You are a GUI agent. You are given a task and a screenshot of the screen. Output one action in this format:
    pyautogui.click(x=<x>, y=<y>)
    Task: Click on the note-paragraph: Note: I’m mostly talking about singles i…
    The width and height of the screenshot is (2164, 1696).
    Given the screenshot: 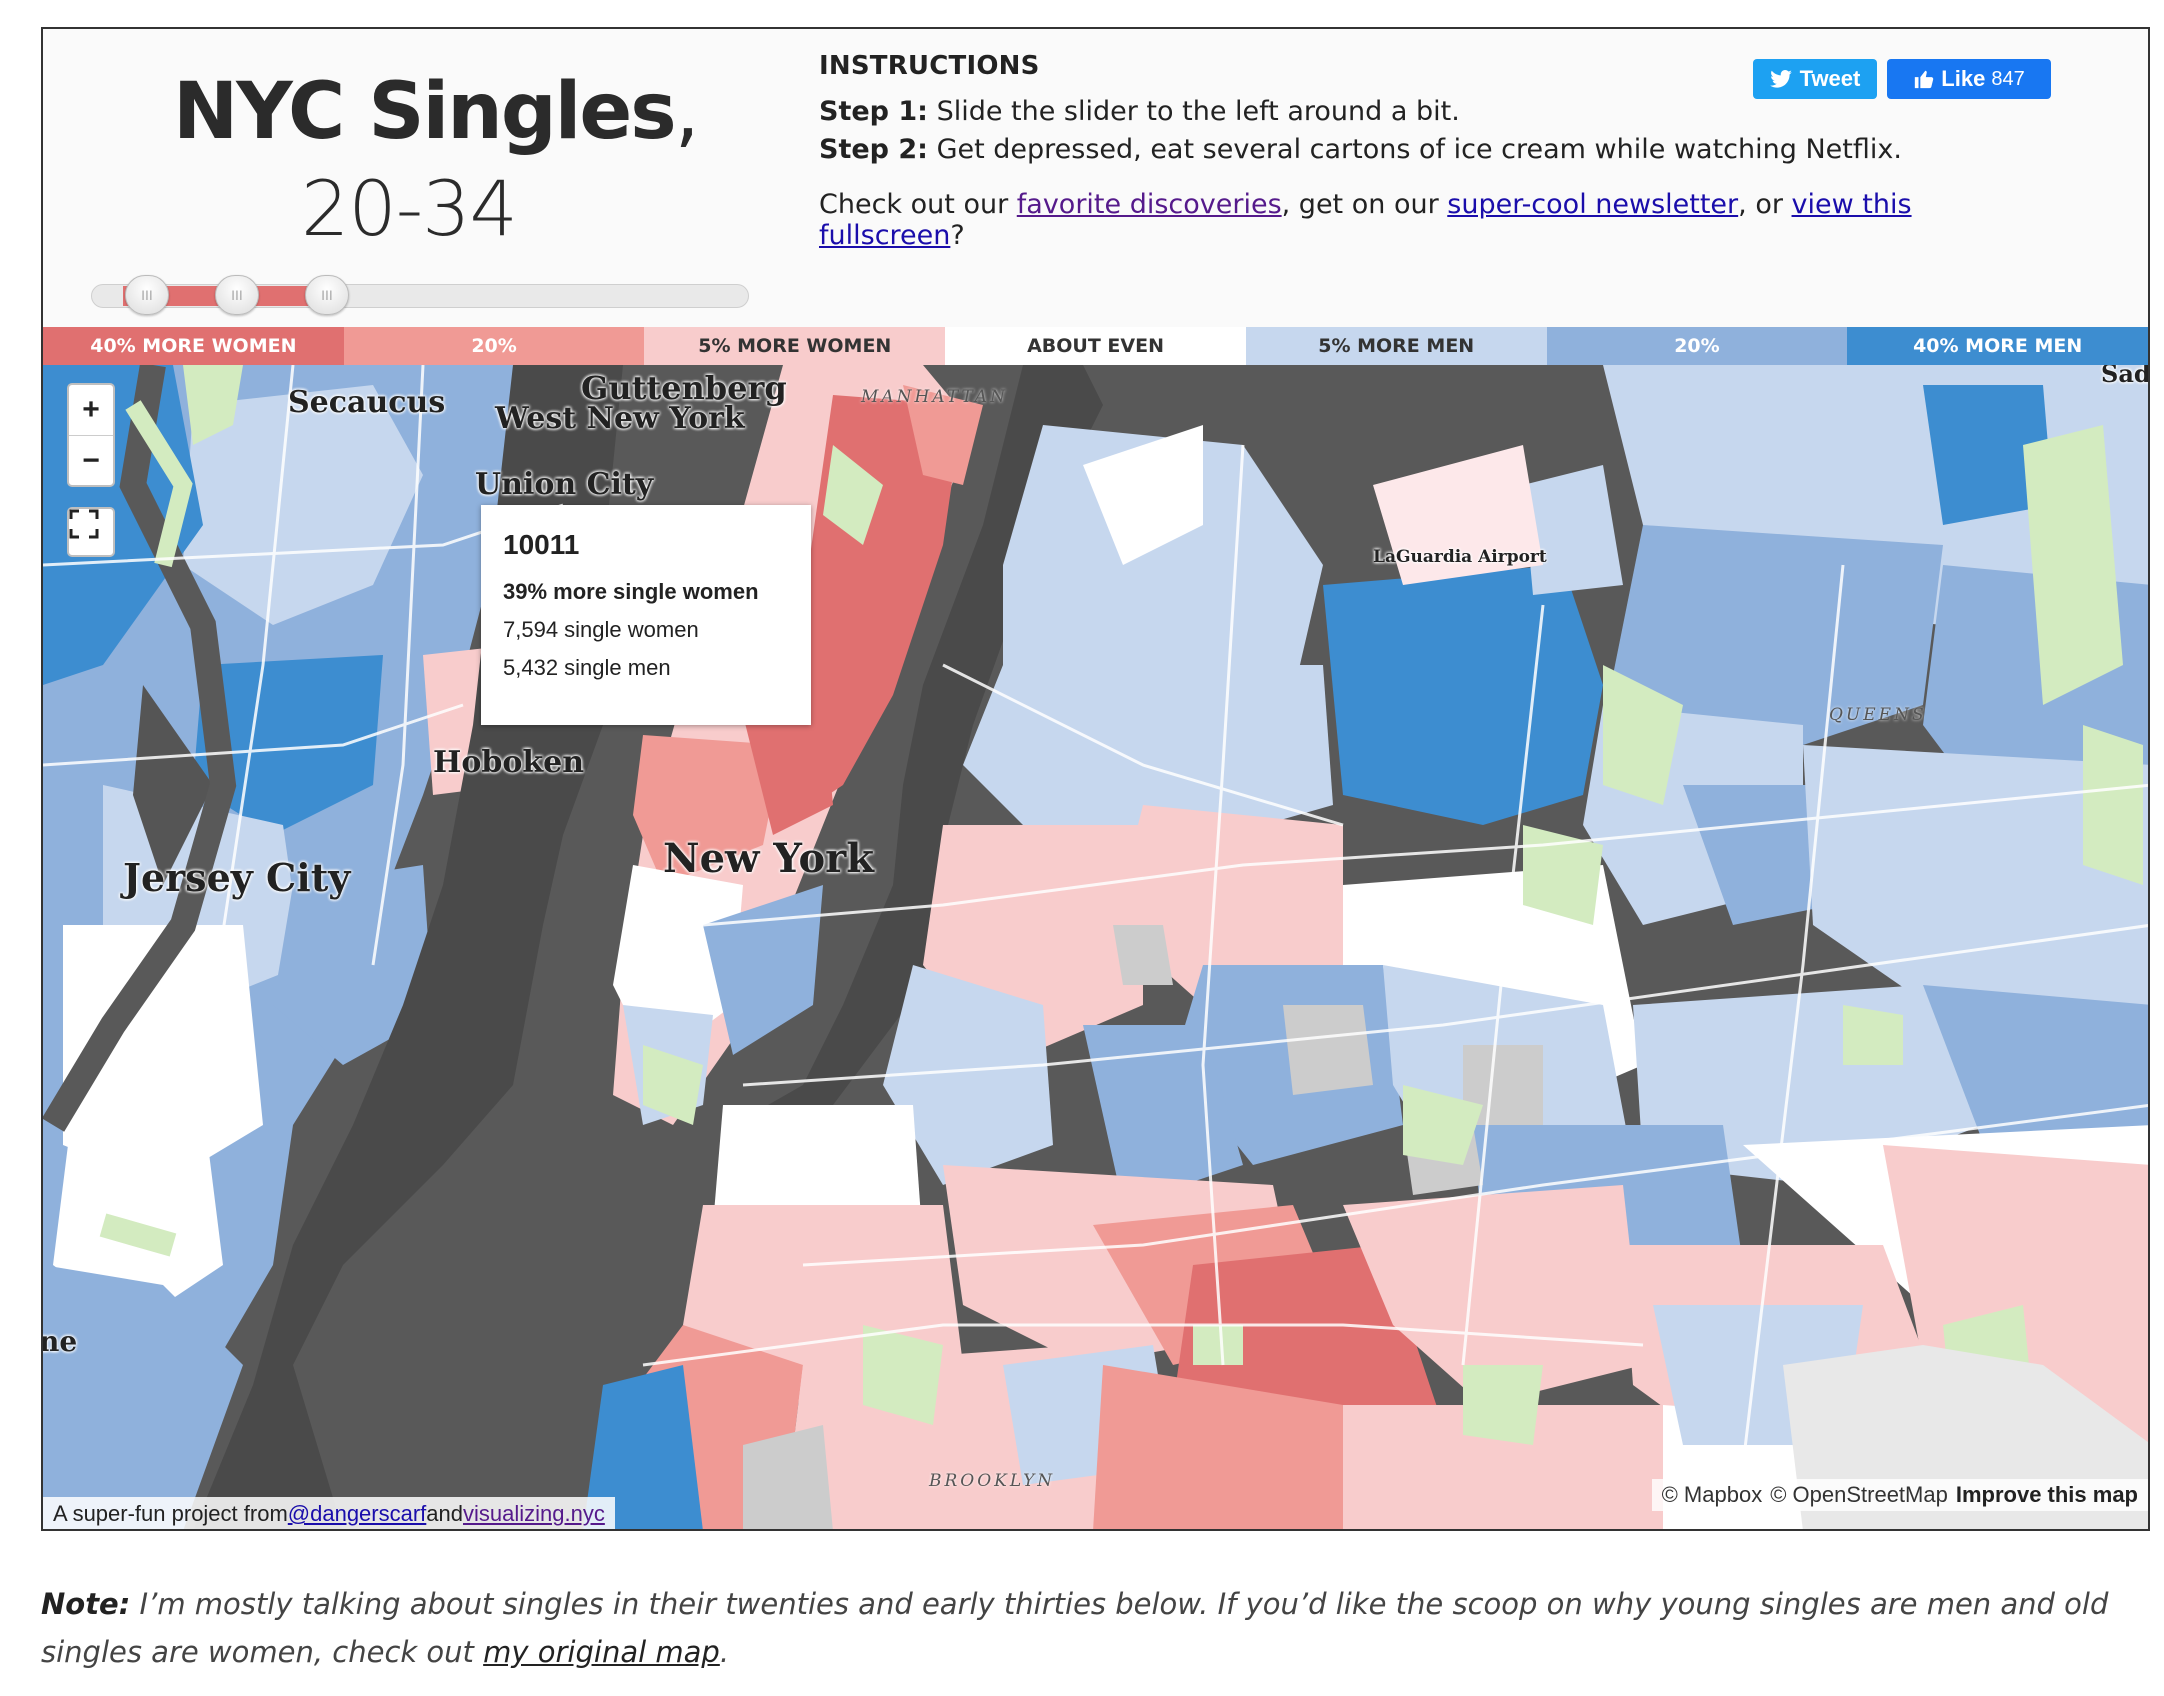 What is the action you would take?
    pyautogui.click(x=1075, y=1628)
    